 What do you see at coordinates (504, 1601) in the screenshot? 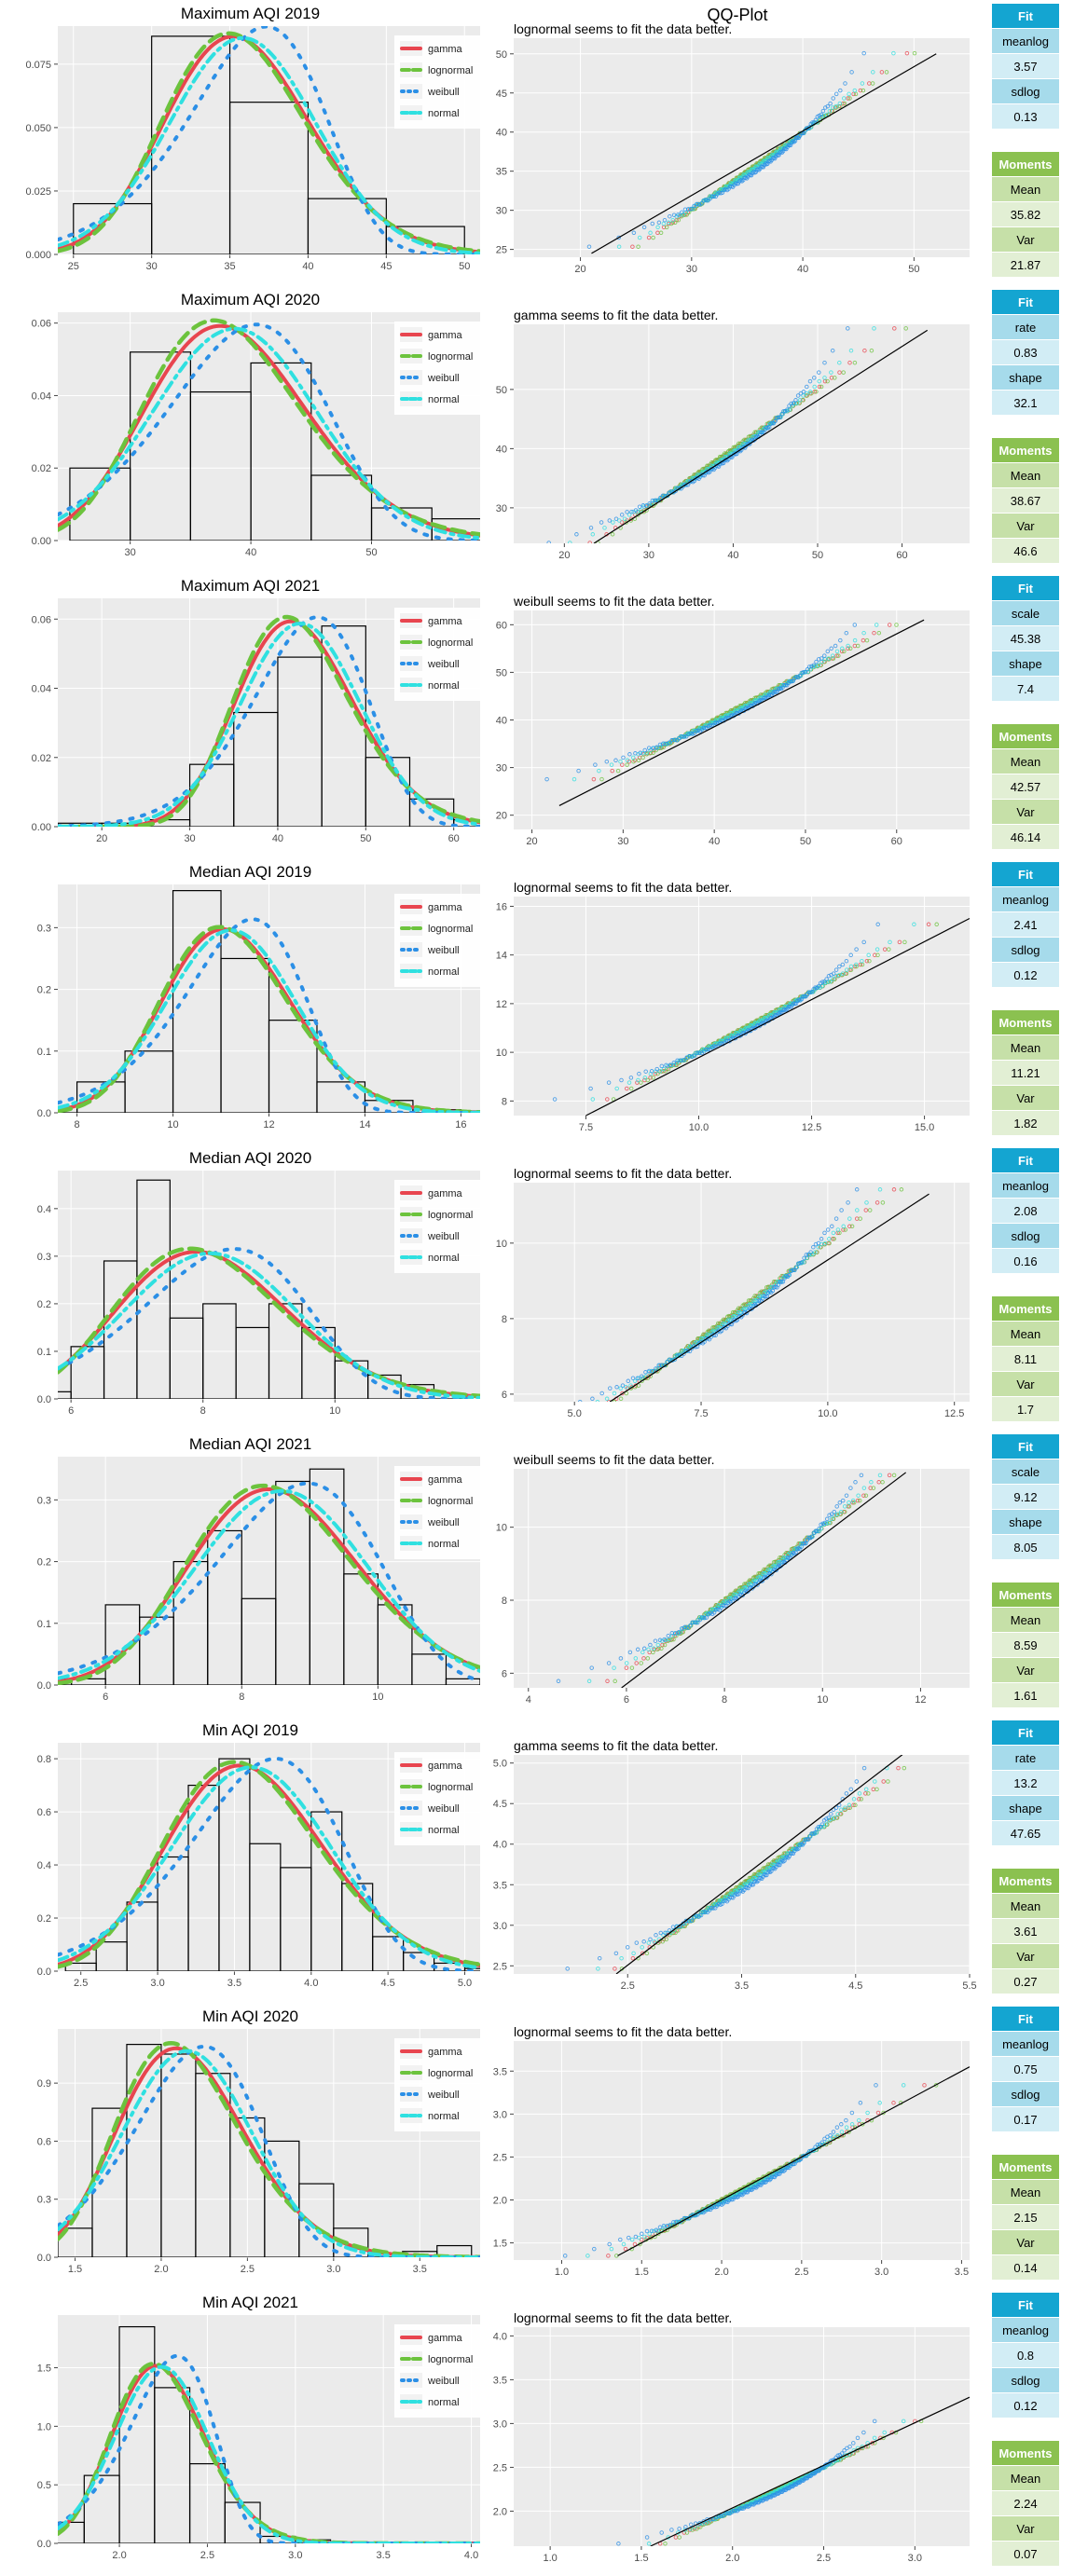
I see `y-tick-label: 8` at bounding box center [504, 1601].